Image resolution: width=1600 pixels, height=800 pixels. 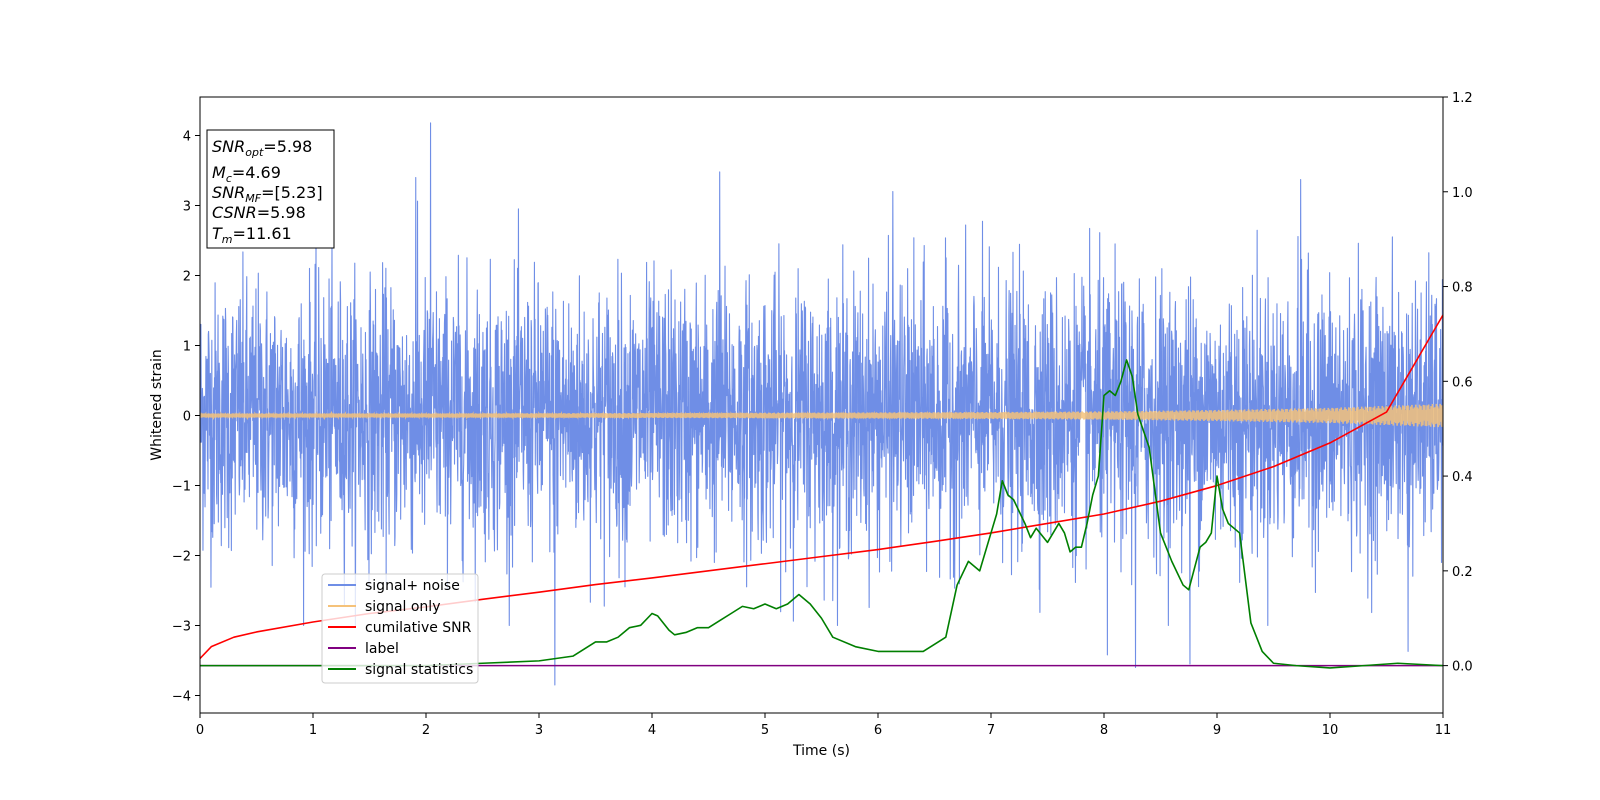 I want to click on legend-item: signal+ noise, so click(x=394, y=586).